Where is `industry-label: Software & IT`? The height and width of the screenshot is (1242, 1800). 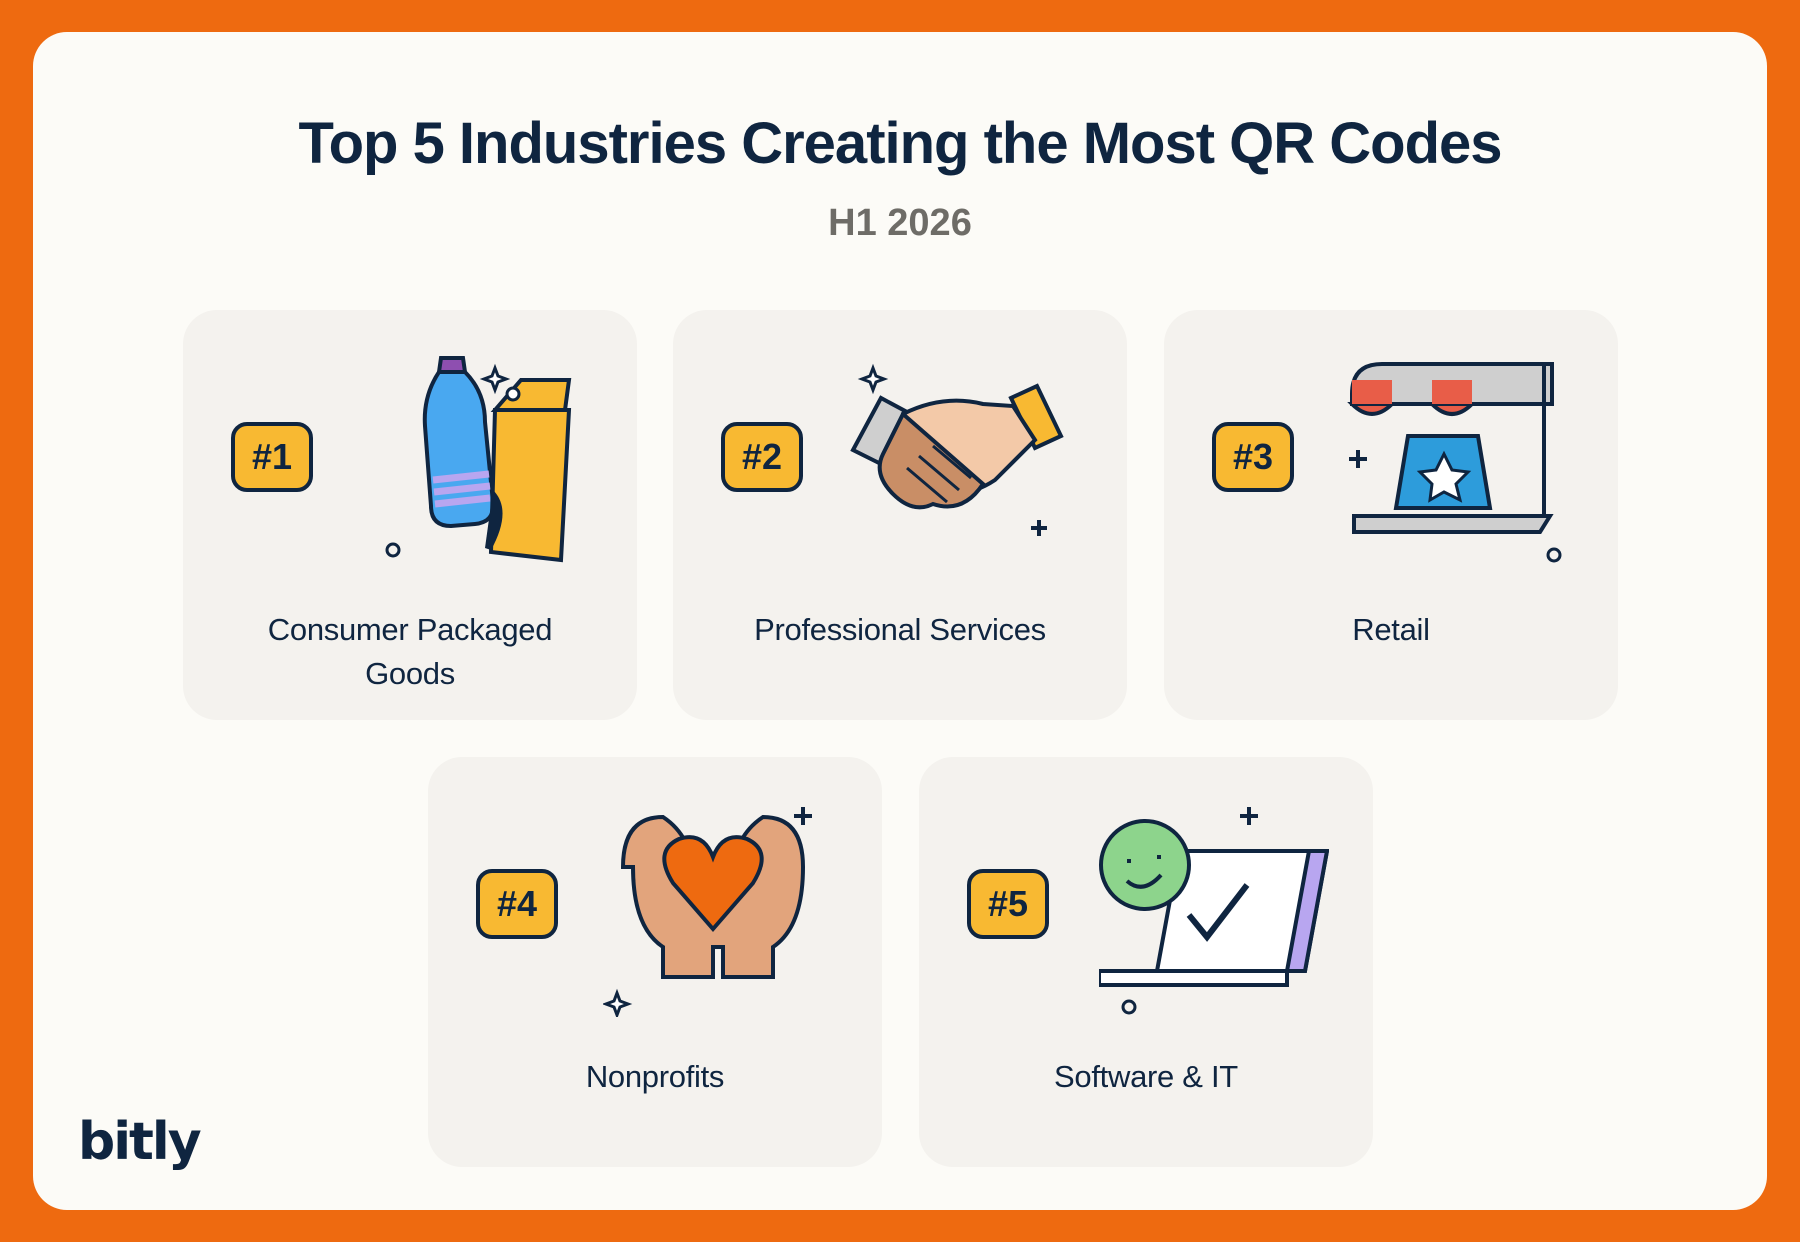
industry-label: Software & IT is located at coordinates (1146, 1076).